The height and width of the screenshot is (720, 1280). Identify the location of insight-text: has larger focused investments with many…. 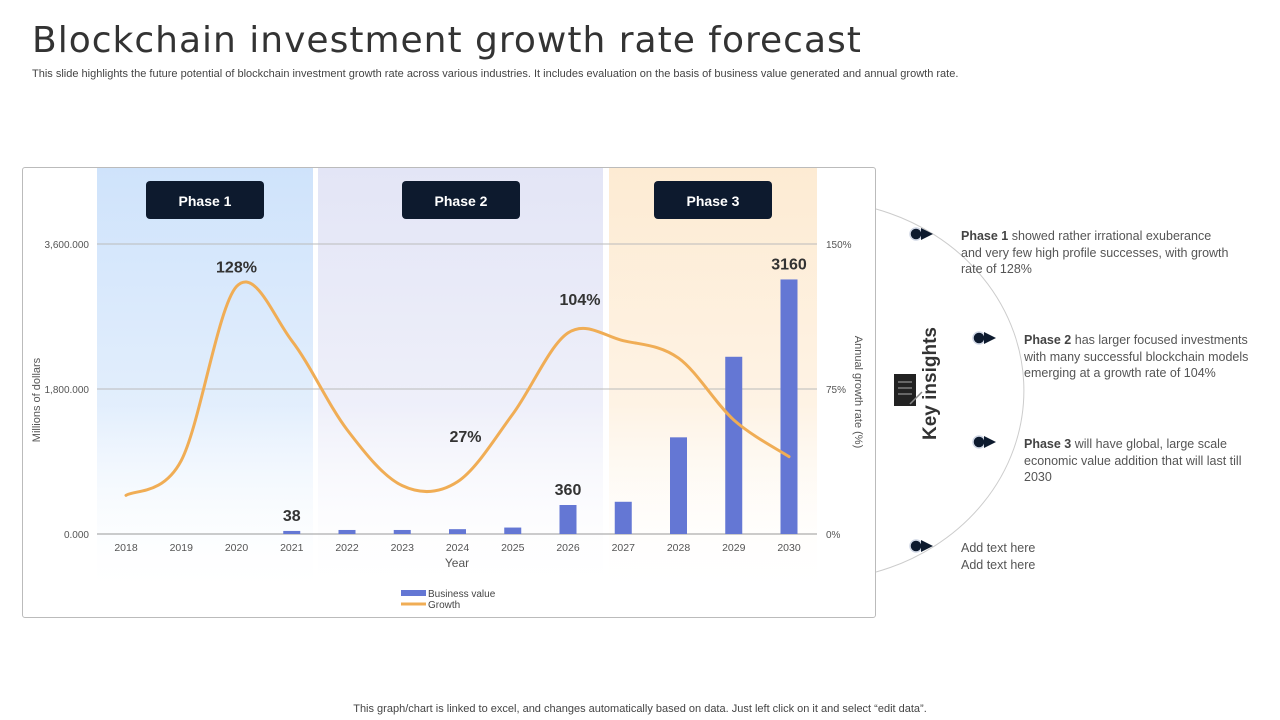
(1136, 356).